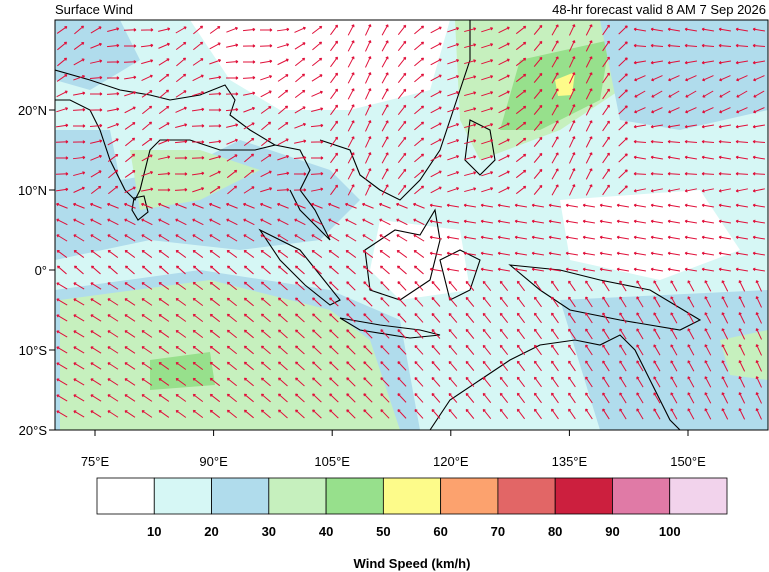  I want to click on subtitle: 48-hr forecast valid 8 AM 7 Sep 2026, so click(659, 9).